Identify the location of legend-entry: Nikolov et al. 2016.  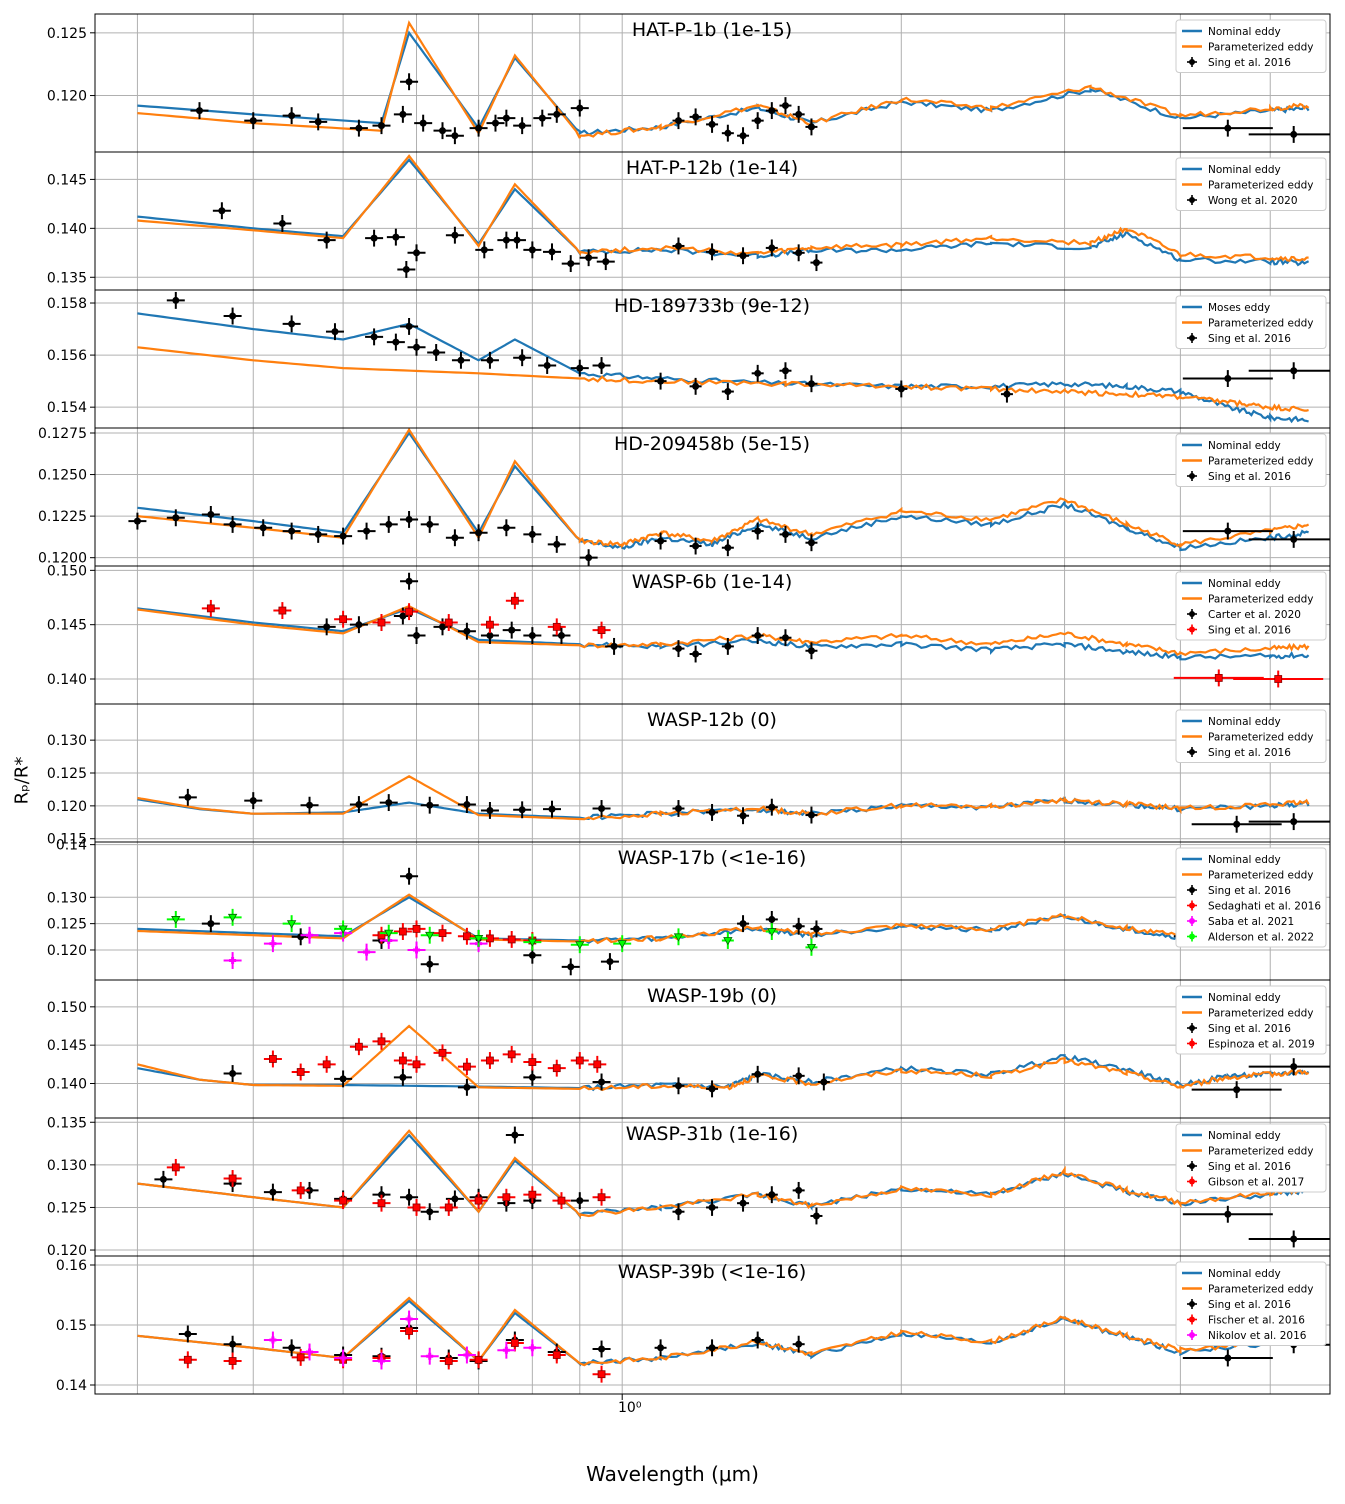
(1257, 1336).